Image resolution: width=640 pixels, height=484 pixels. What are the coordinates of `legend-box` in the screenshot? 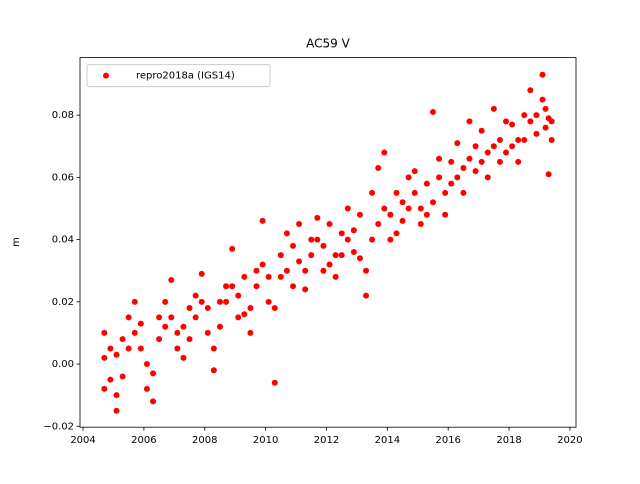 It's located at (178, 76).